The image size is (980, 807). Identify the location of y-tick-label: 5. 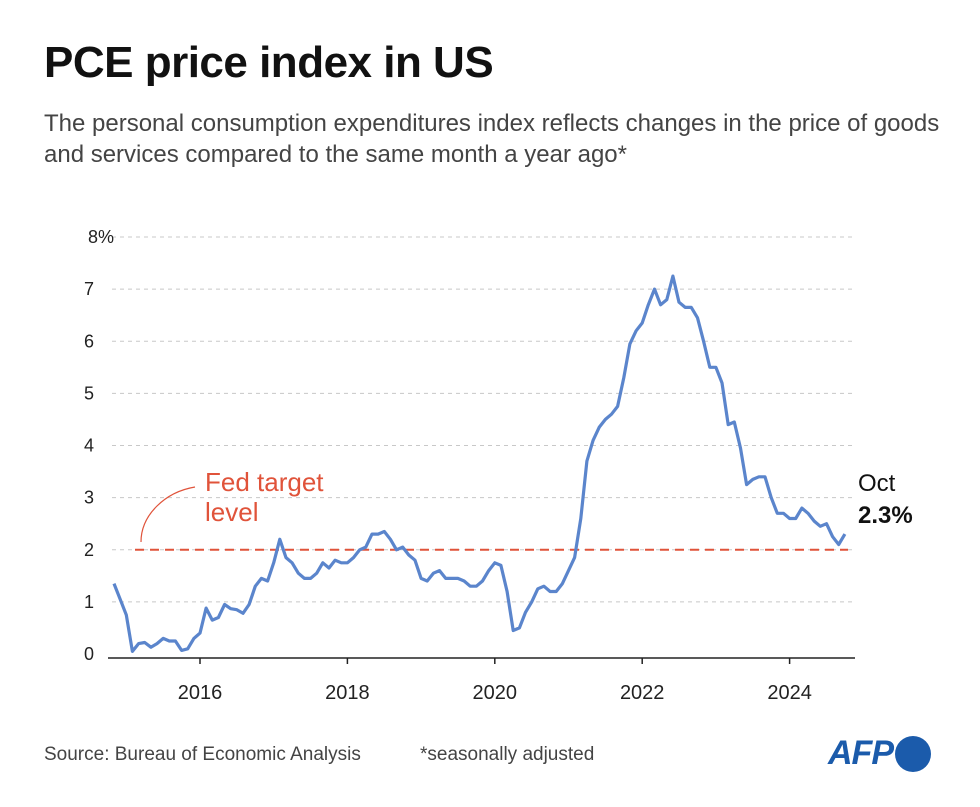
(89, 393).